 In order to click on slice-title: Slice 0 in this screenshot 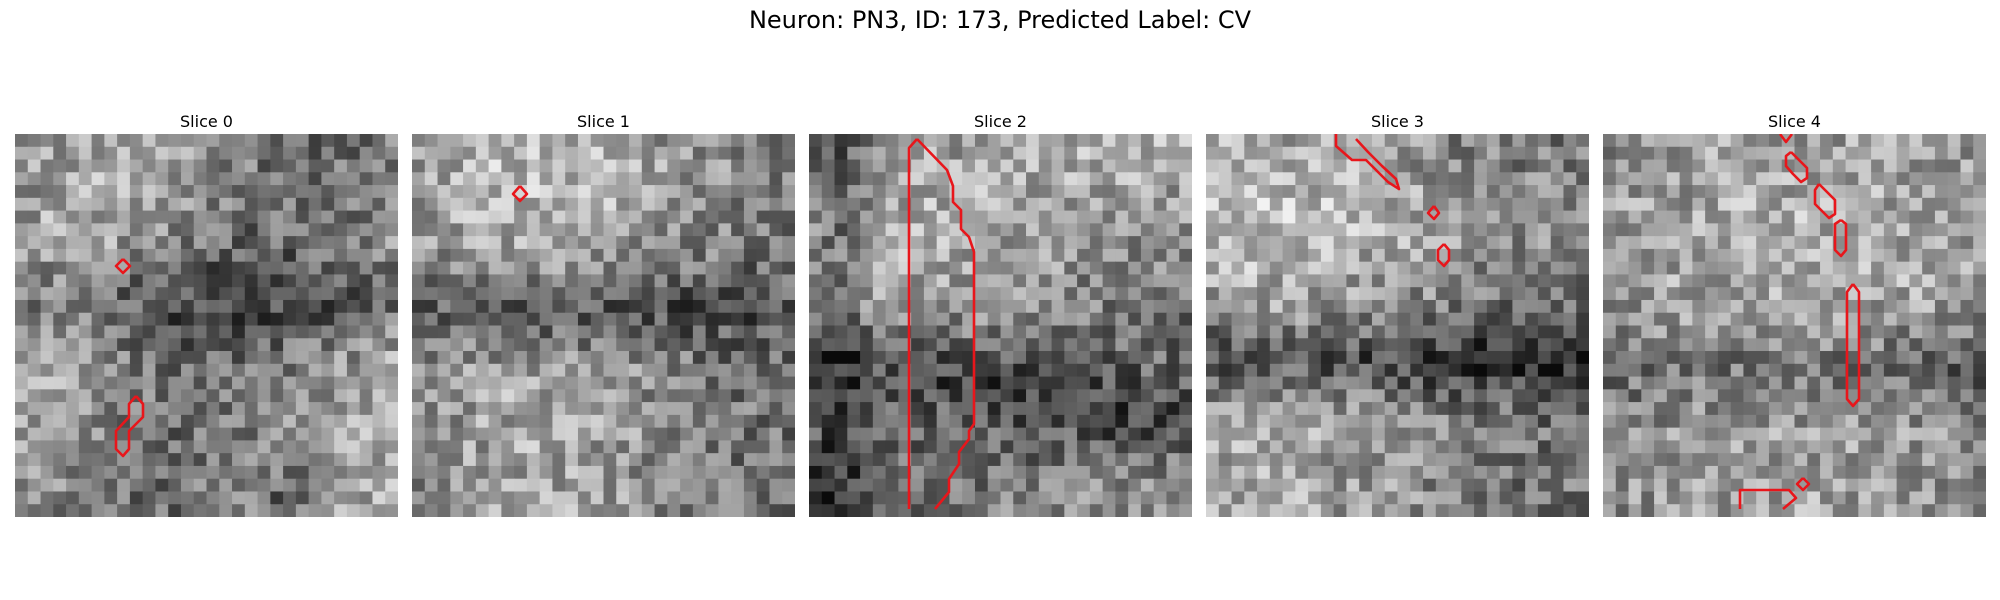, I will do `click(206, 121)`.